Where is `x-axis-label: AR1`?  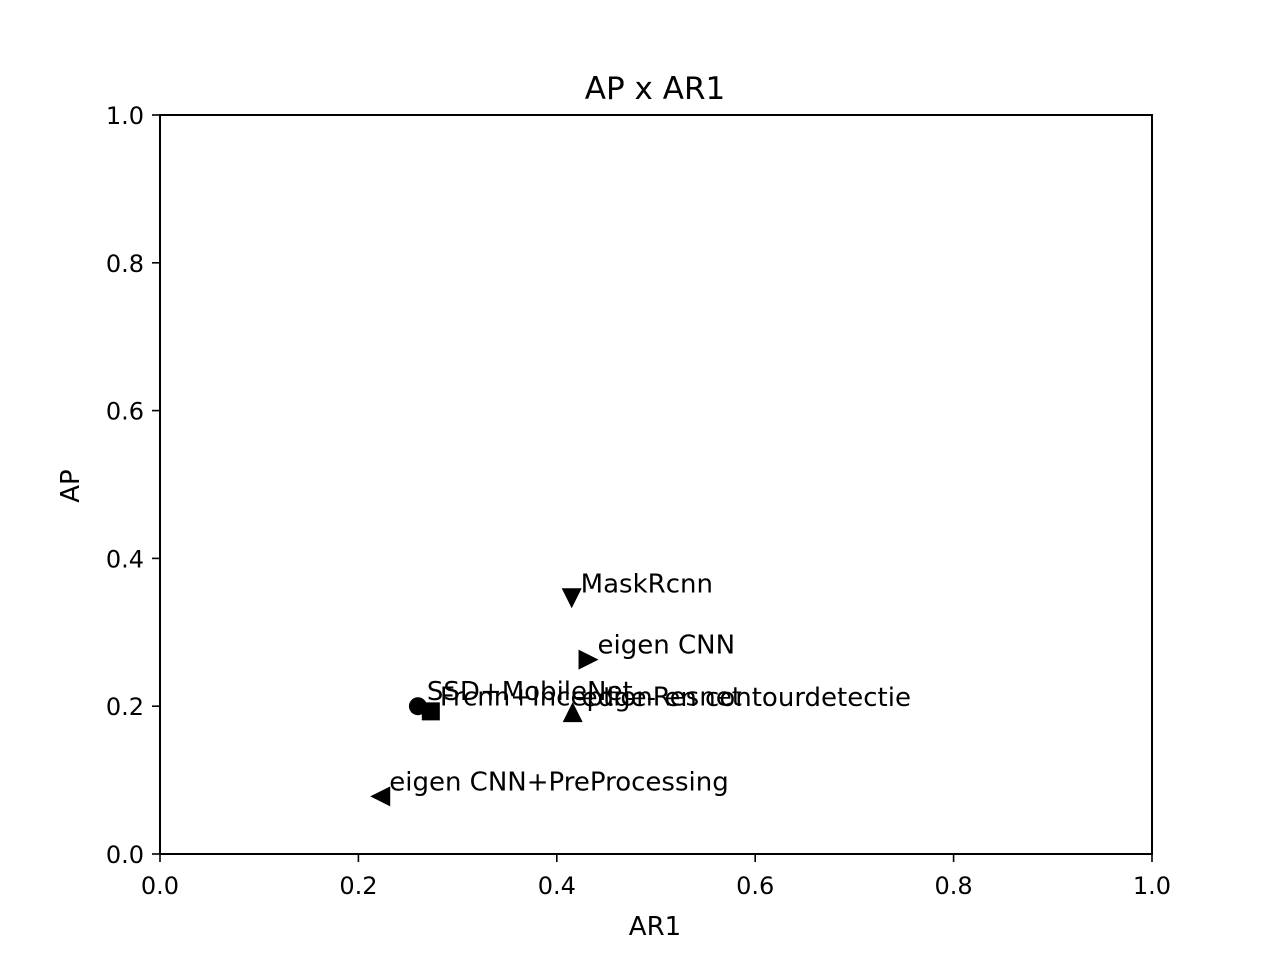
x-axis-label: AR1 is located at coordinates (655, 927).